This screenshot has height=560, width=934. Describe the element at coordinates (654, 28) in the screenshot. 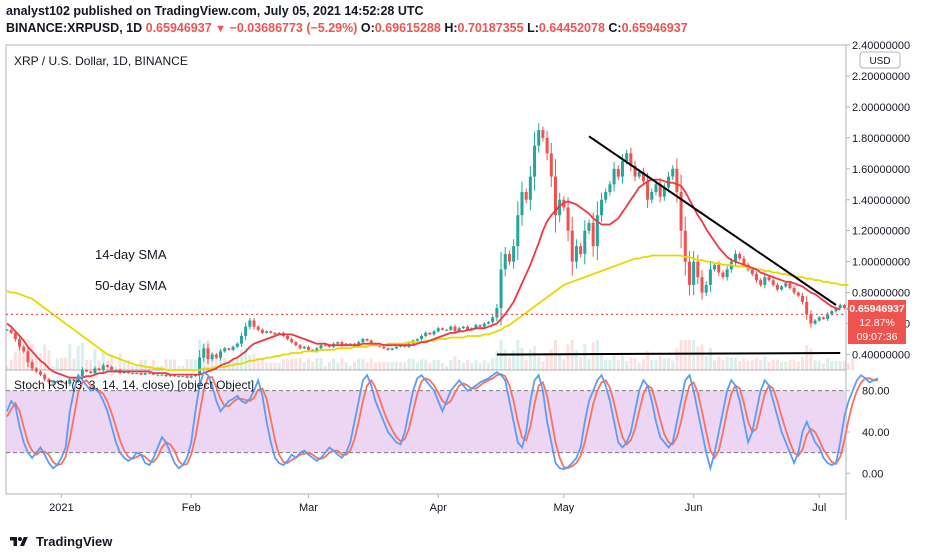

I see `close-value: 0.65946937` at that location.